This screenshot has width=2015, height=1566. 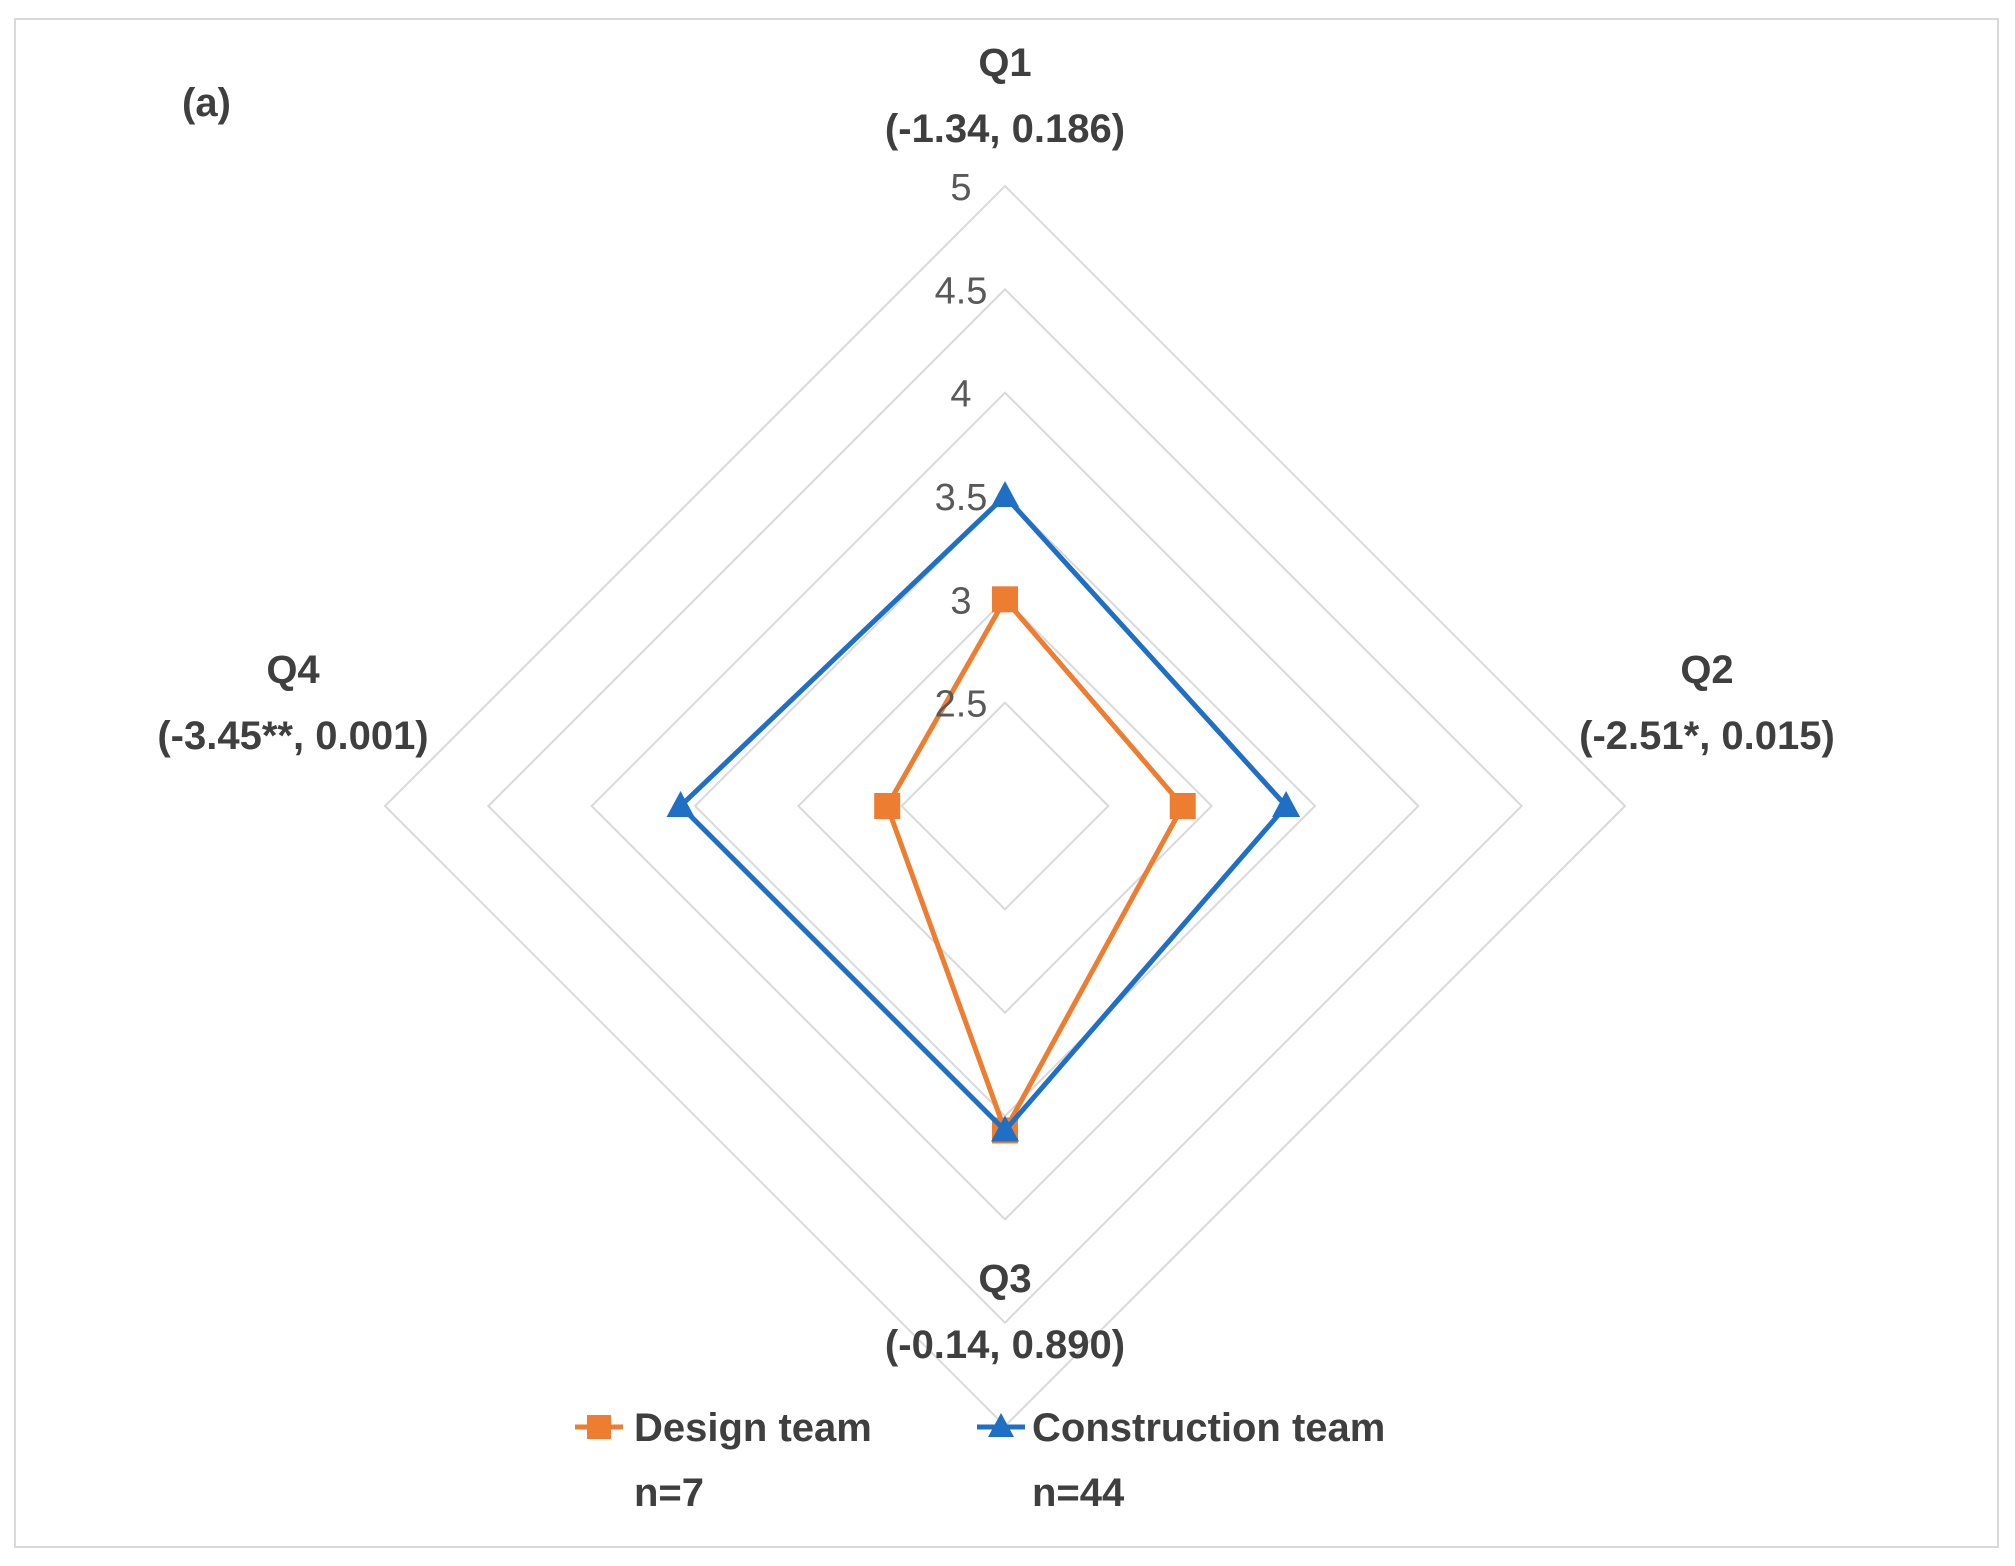 I want to click on marker-construction-team-q4, so click(x=680, y=804).